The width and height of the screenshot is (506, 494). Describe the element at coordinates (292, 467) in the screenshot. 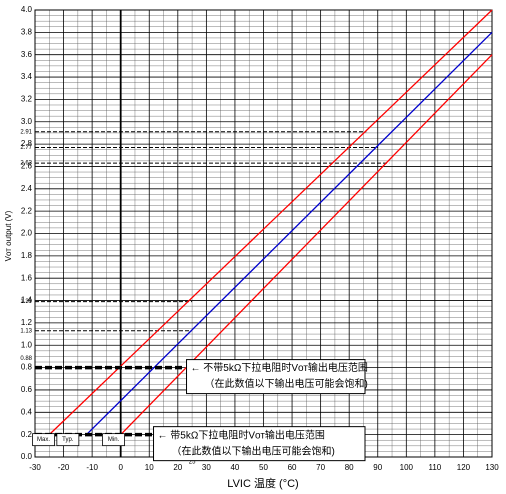

I see `x-tick-label: 60` at that location.